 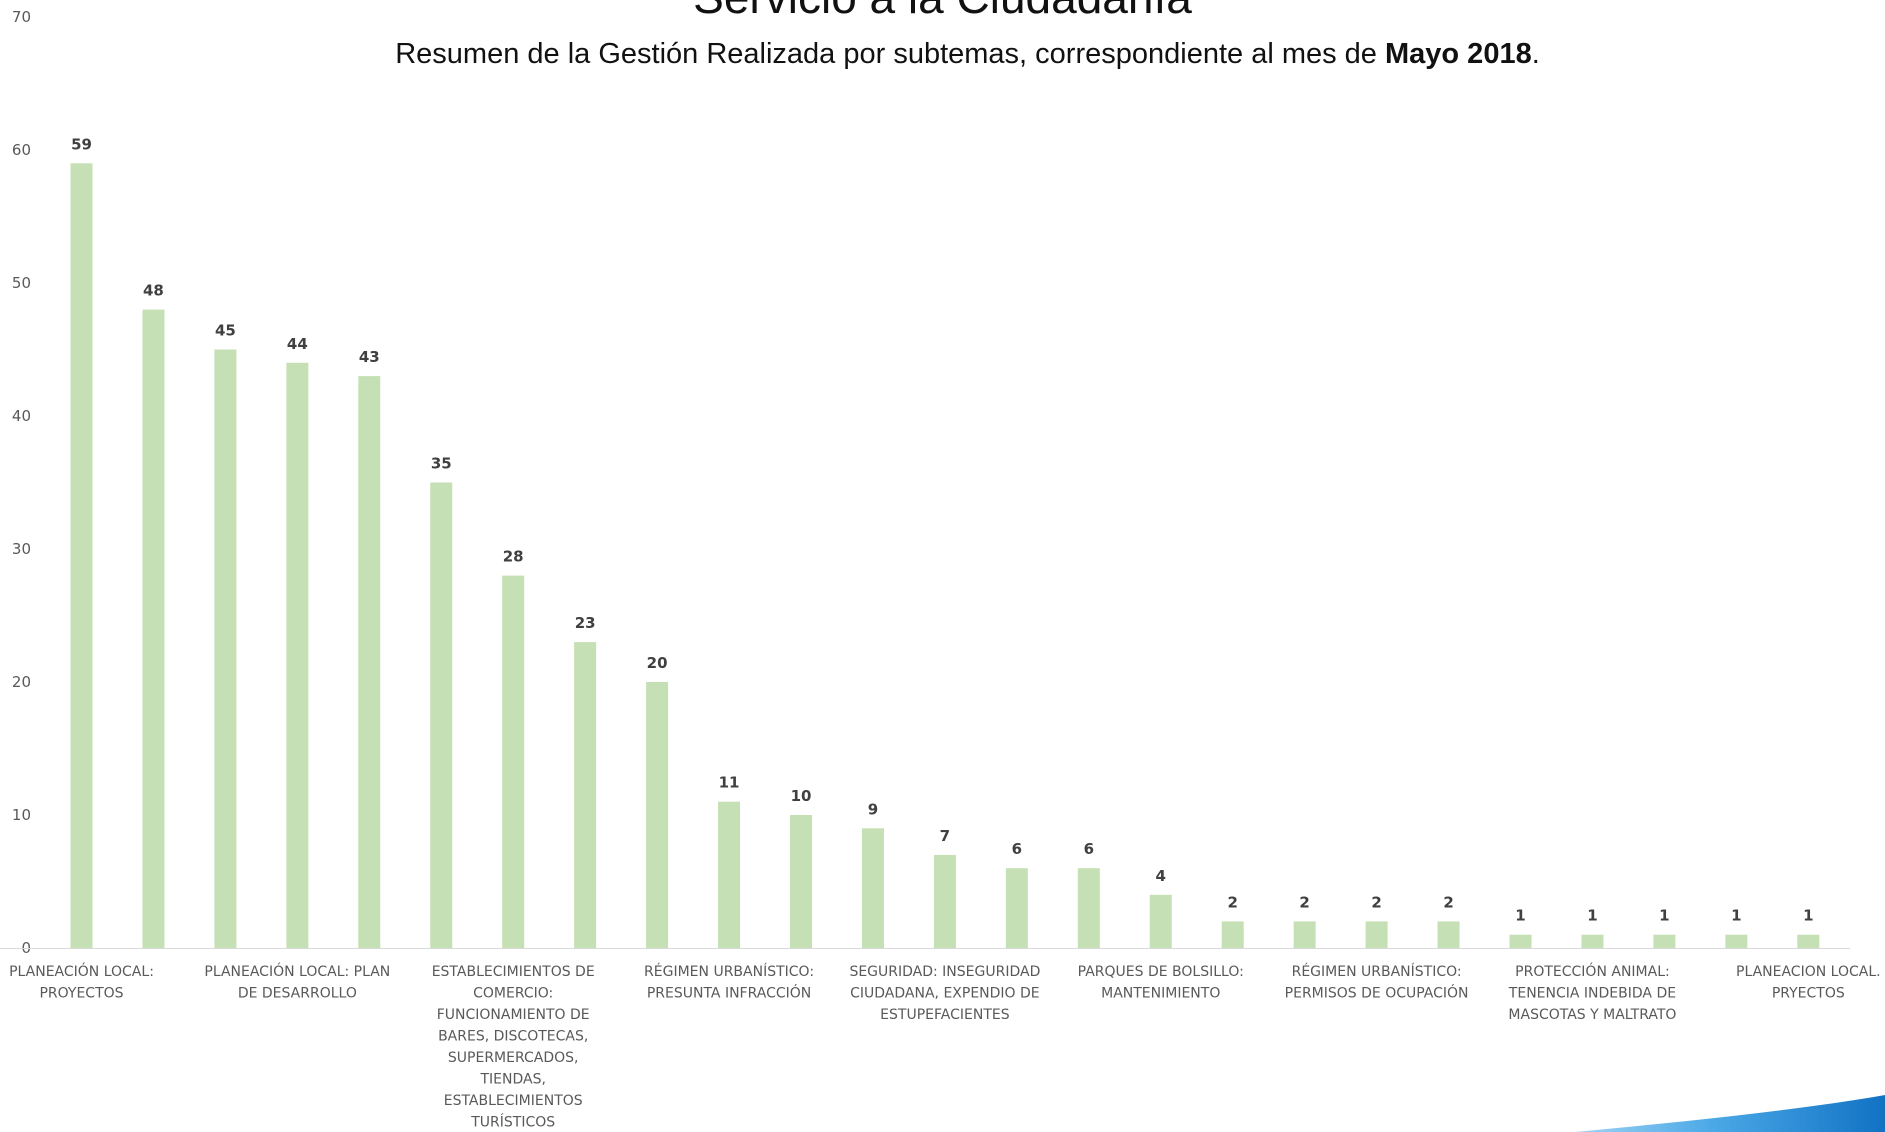 What do you see at coordinates (441, 464) in the screenshot?
I see `data-label: 35` at bounding box center [441, 464].